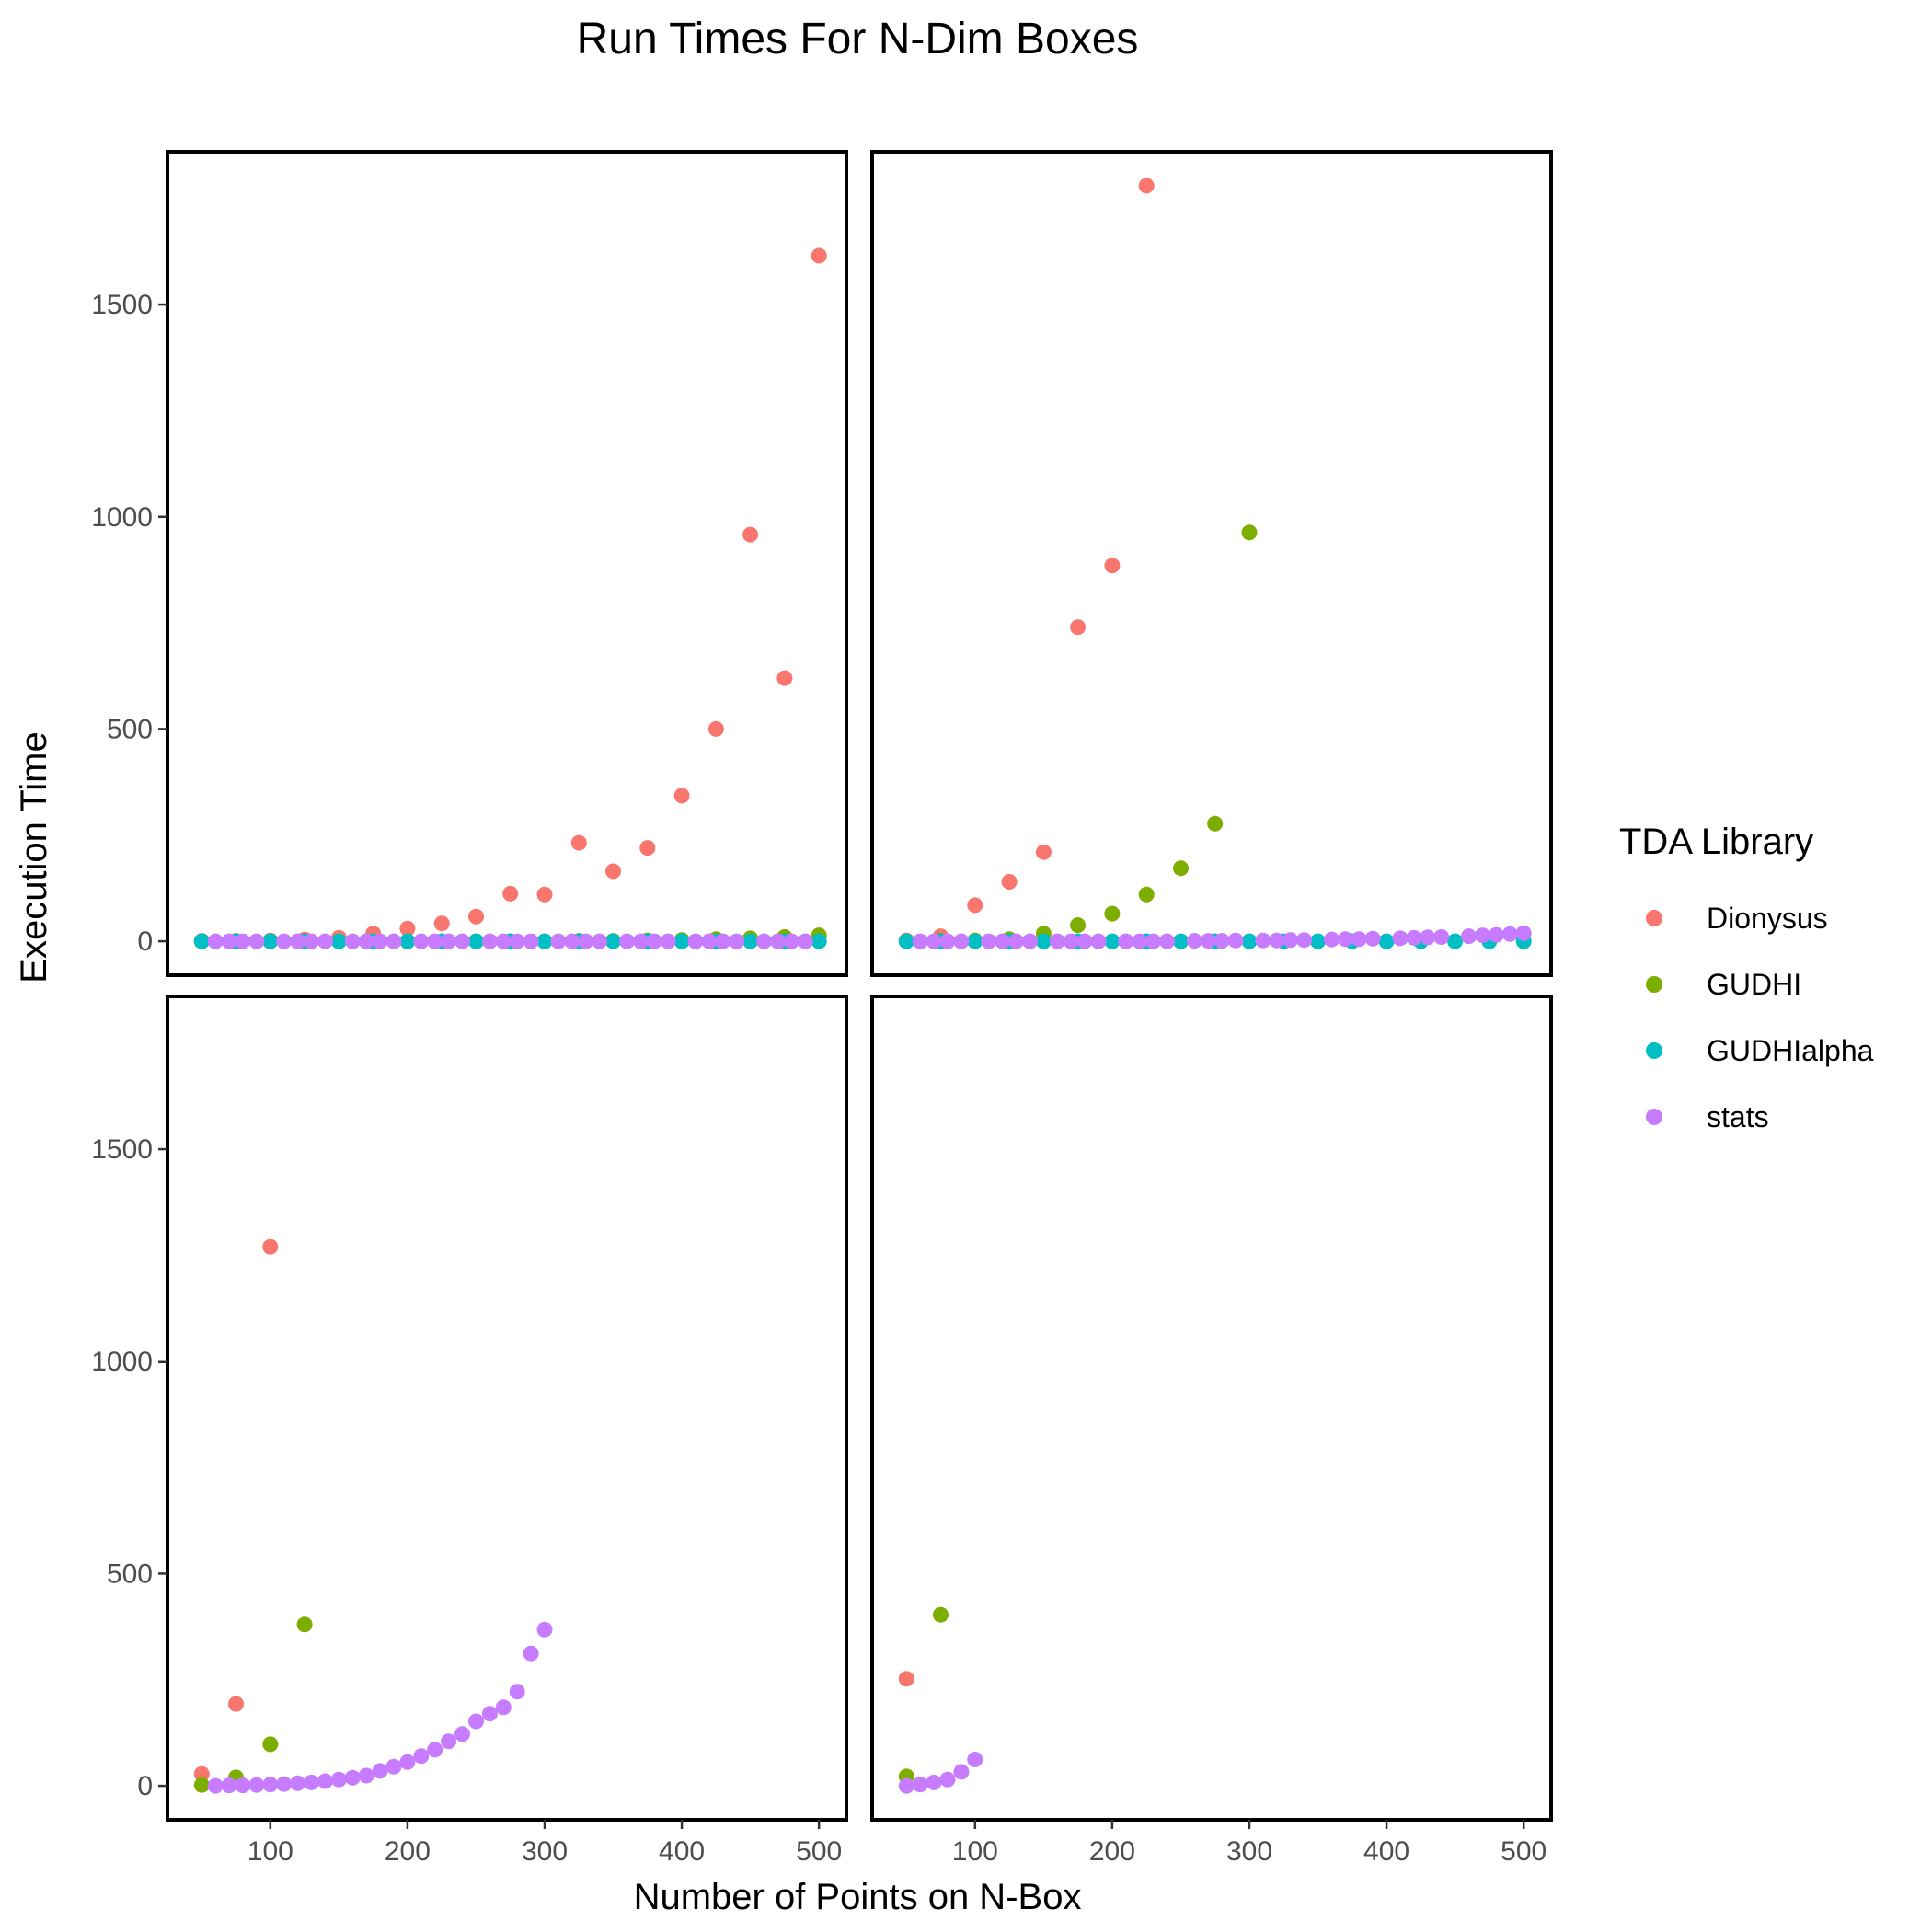 The height and width of the screenshot is (1932, 1932). I want to click on x-tick-label: 300, so click(1249, 1851).